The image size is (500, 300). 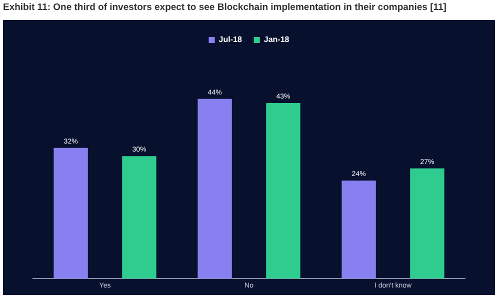 I want to click on chart-title: Exhibit 11: One third of investors expect to see Blockchain implementation in their companies [11], so click(x=225, y=7).